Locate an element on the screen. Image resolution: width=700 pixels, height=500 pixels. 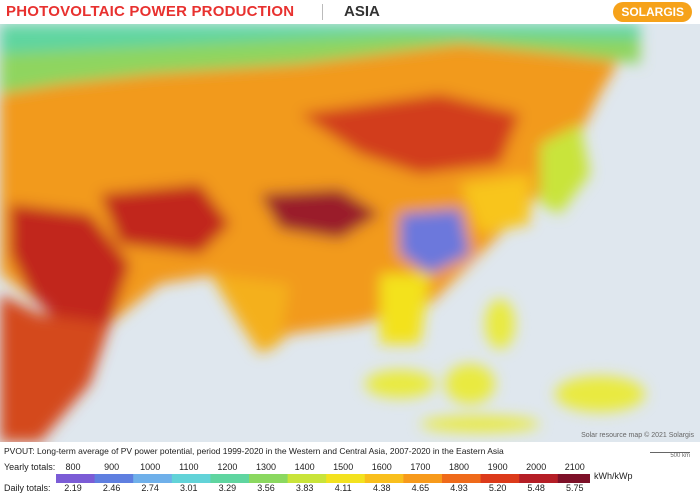
yearly-value: 1800 is located at coordinates (459, 467).